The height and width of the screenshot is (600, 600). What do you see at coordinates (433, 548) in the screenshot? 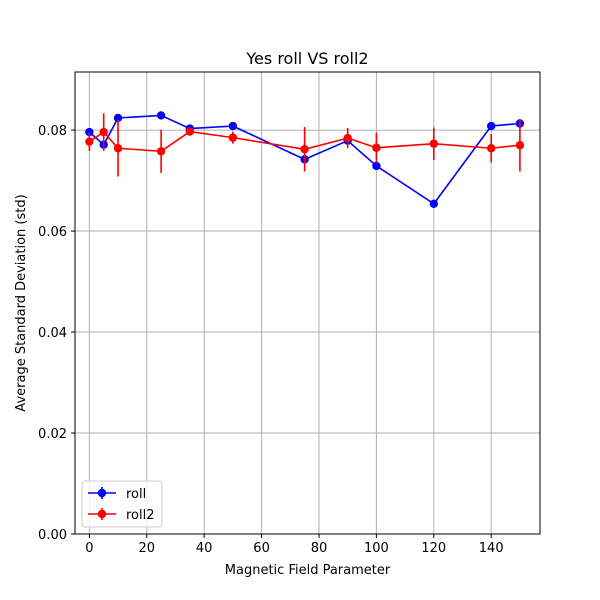
I see `x-tick-label: 120` at bounding box center [433, 548].